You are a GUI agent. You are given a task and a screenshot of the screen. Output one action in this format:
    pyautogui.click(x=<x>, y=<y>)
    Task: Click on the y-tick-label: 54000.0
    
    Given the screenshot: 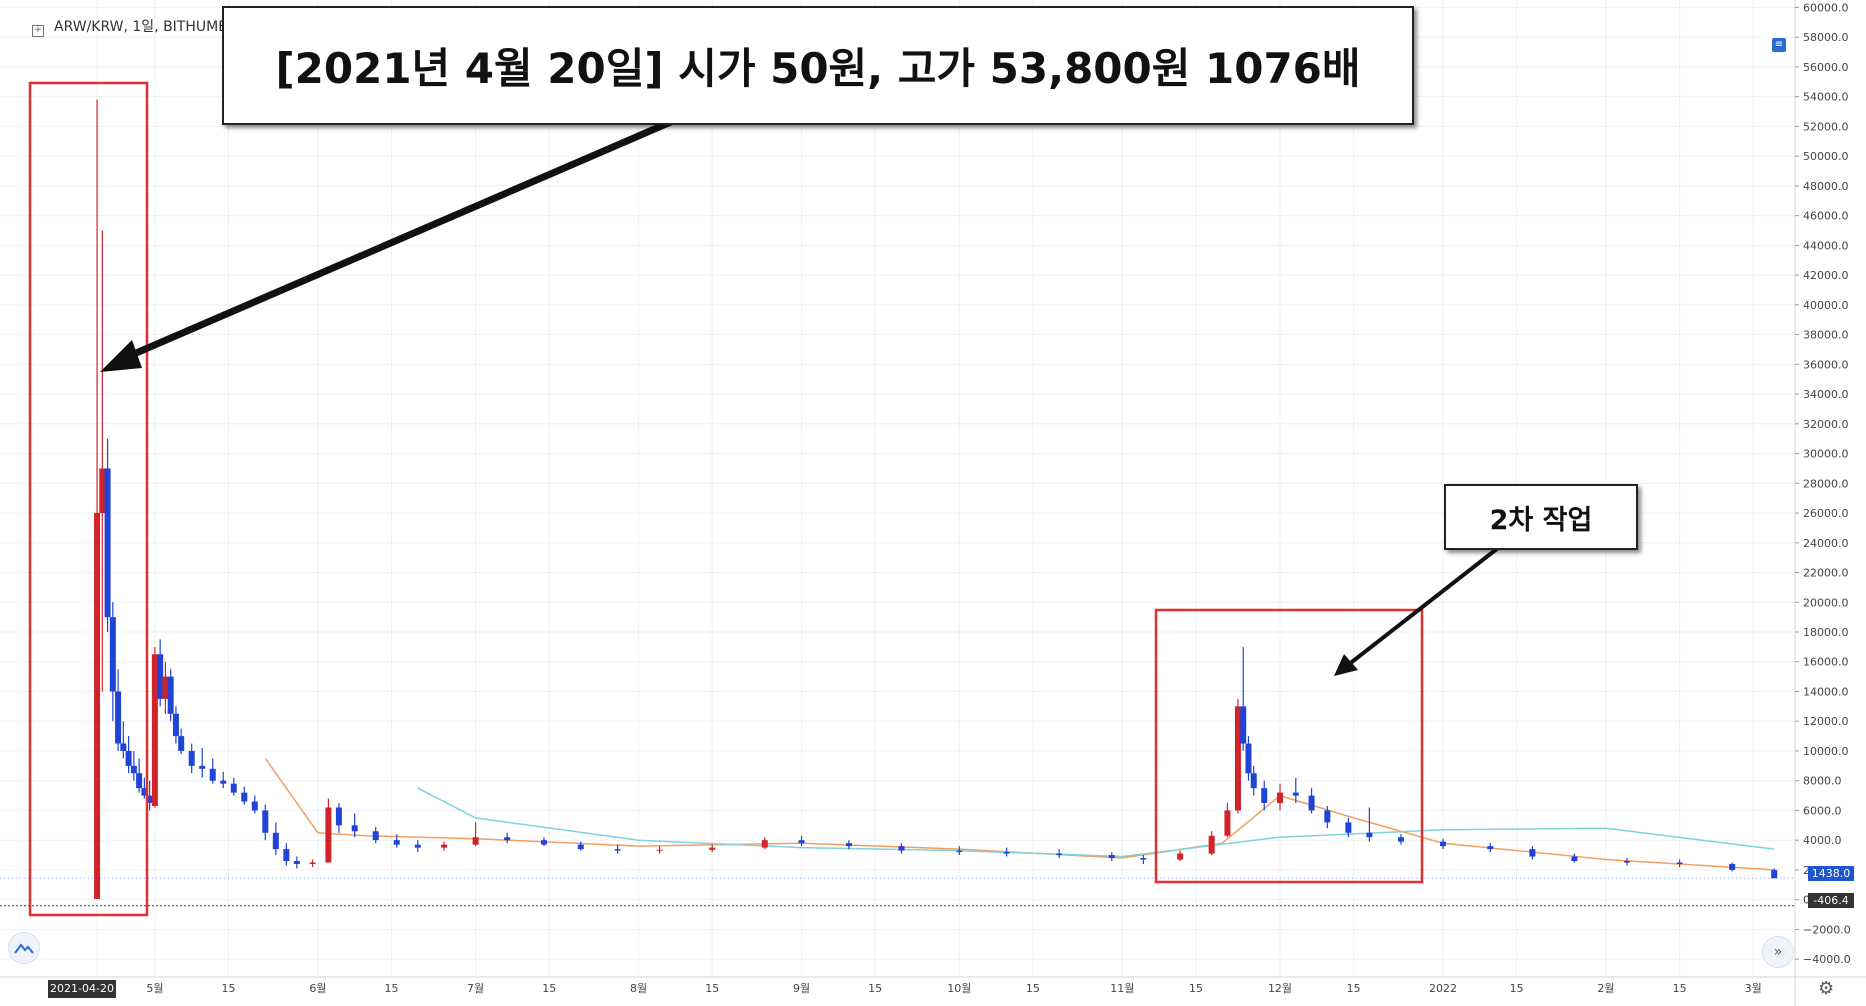 What is the action you would take?
    pyautogui.click(x=1826, y=97)
    